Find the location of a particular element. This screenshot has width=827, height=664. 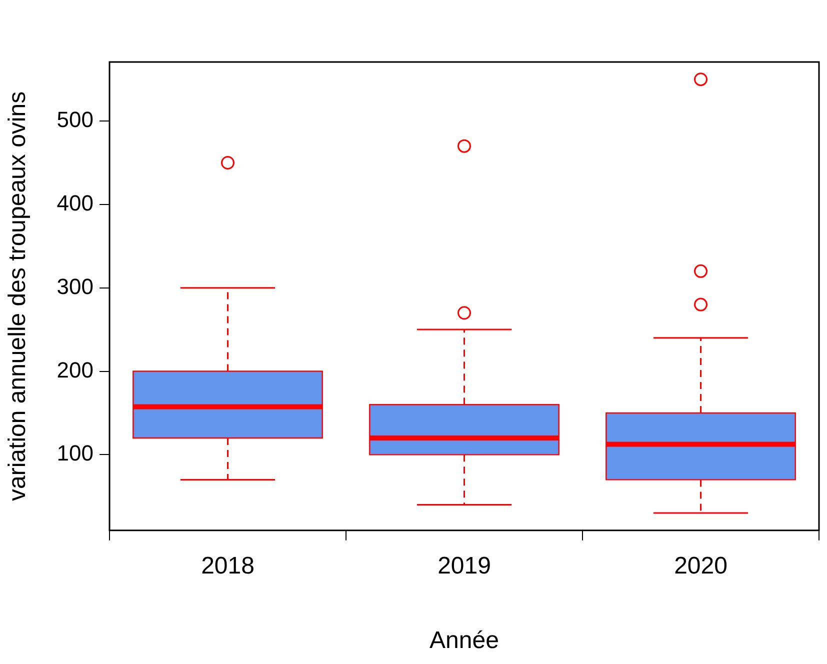

y-tick-label: 200 is located at coordinates (75, 369).